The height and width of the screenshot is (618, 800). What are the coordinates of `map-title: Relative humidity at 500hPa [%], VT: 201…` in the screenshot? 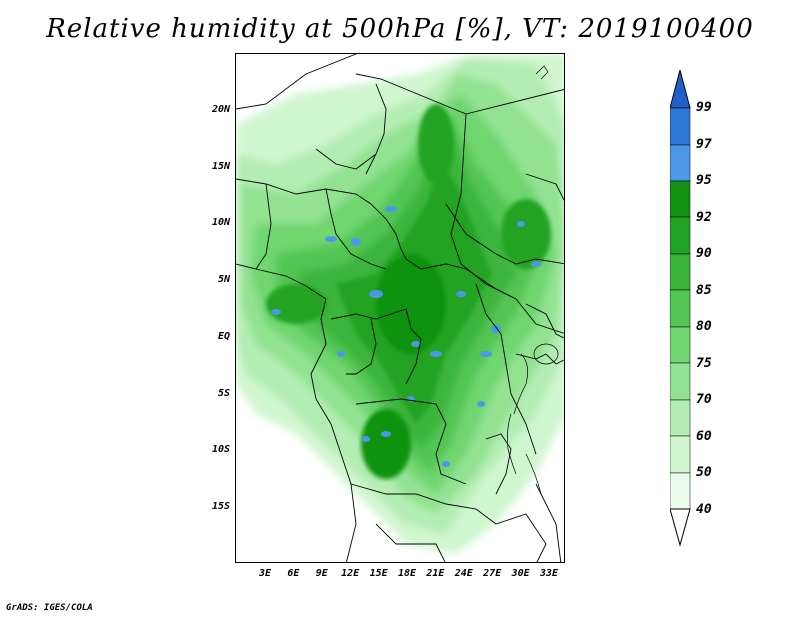 It's located at (400, 29).